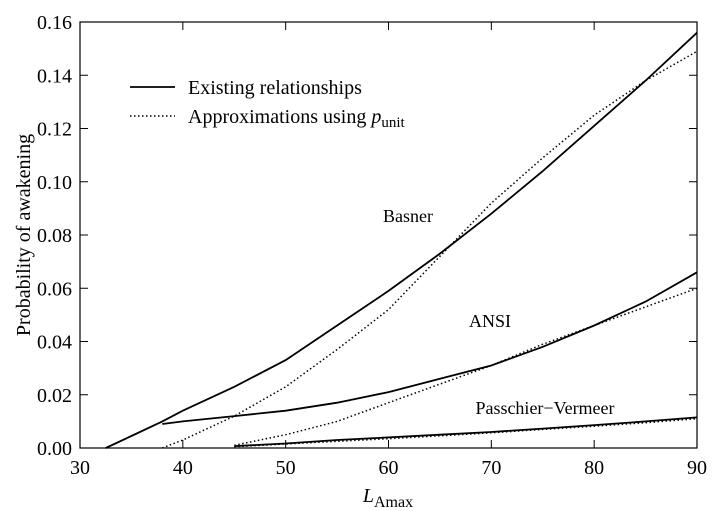  What do you see at coordinates (24, 235) in the screenshot?
I see `y-axis-label: Probability of awakening` at bounding box center [24, 235].